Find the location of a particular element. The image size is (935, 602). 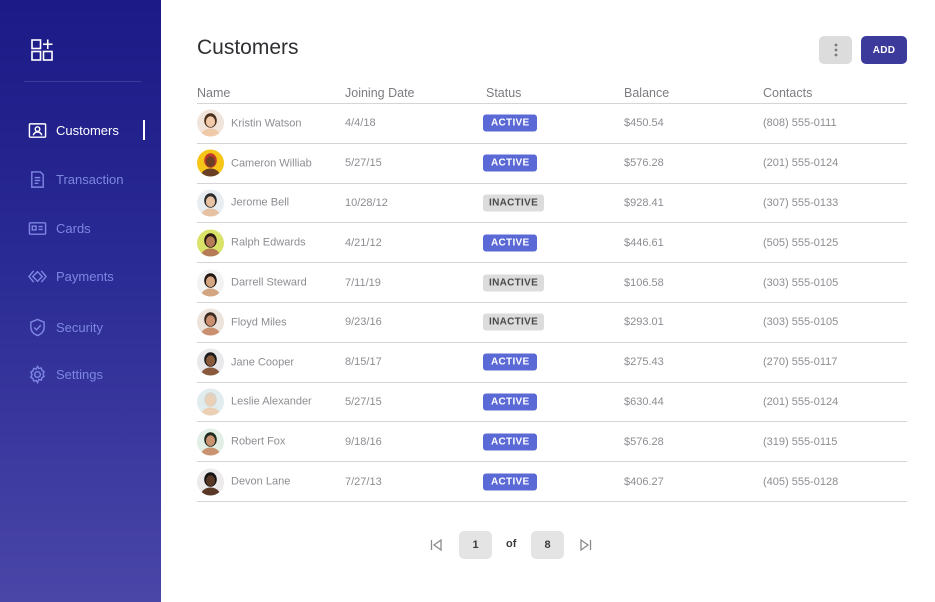

sidebar-item-label: Security is located at coordinates (79, 327).